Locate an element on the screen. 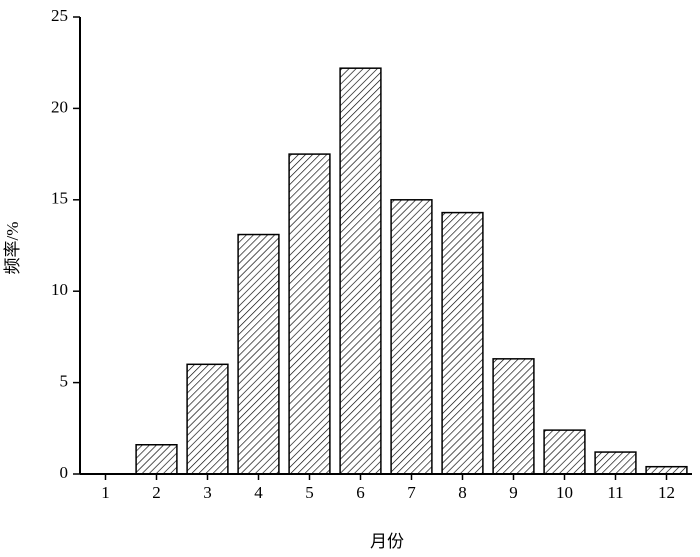 The image size is (700, 557). y-axis-label: 频率/% is located at coordinates (12, 248).